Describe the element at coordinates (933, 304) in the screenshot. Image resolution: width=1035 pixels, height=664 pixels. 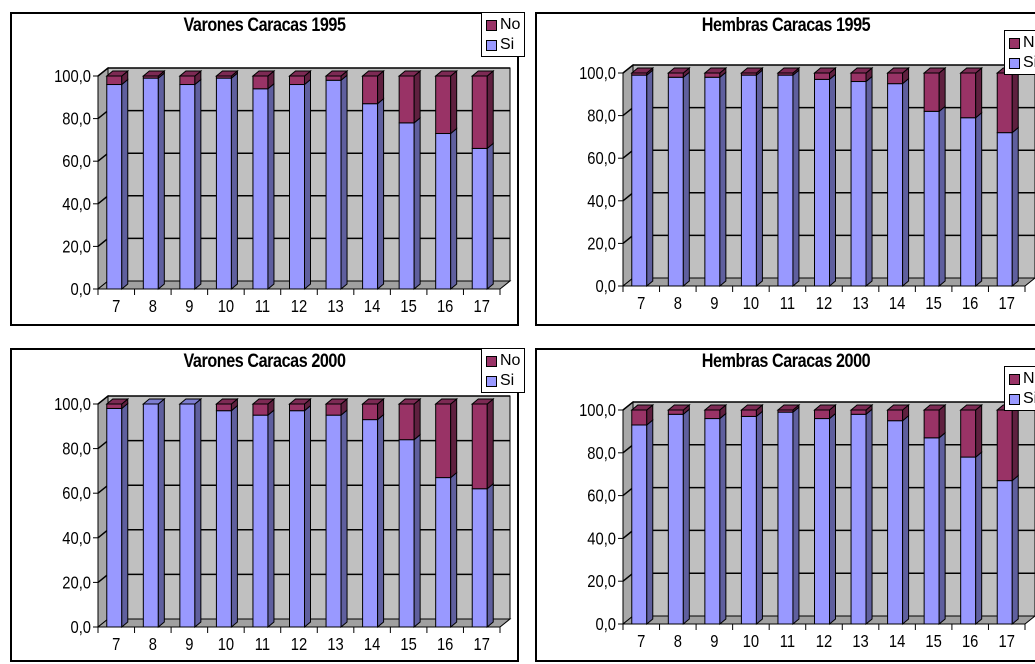
I see `x-tick-label: 15` at that location.